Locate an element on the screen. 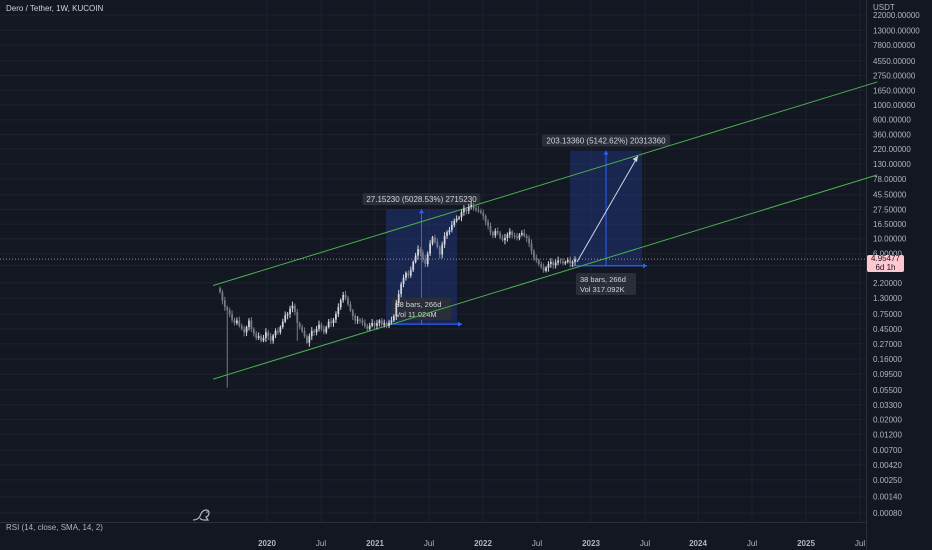 The height and width of the screenshot is (550, 932). y-tick-label: 0.03300 is located at coordinates (887, 405).